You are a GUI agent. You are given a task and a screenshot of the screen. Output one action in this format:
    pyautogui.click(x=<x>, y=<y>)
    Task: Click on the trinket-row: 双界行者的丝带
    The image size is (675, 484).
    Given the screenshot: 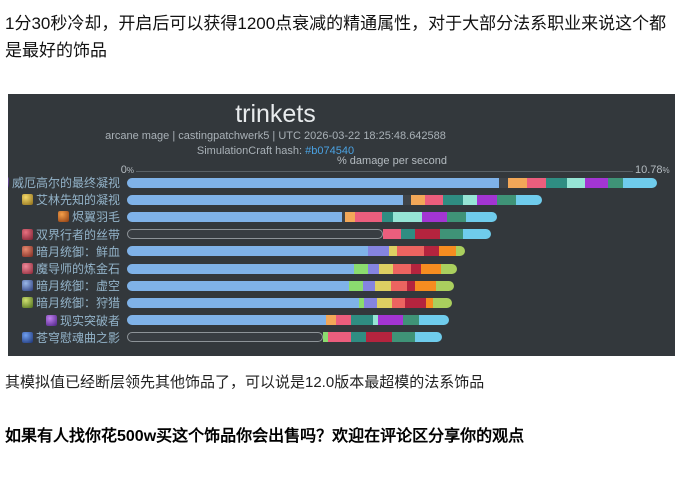 What is the action you would take?
    pyautogui.click(x=341, y=234)
    